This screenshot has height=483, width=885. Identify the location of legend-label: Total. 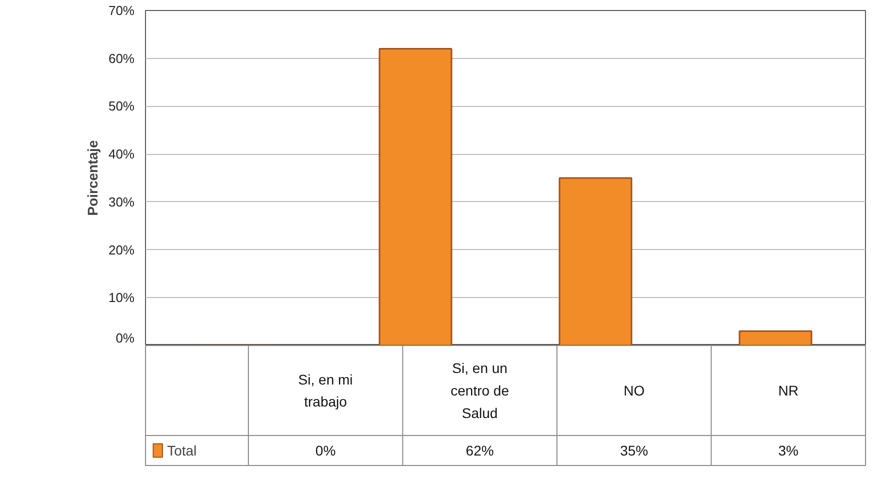
(182, 450).